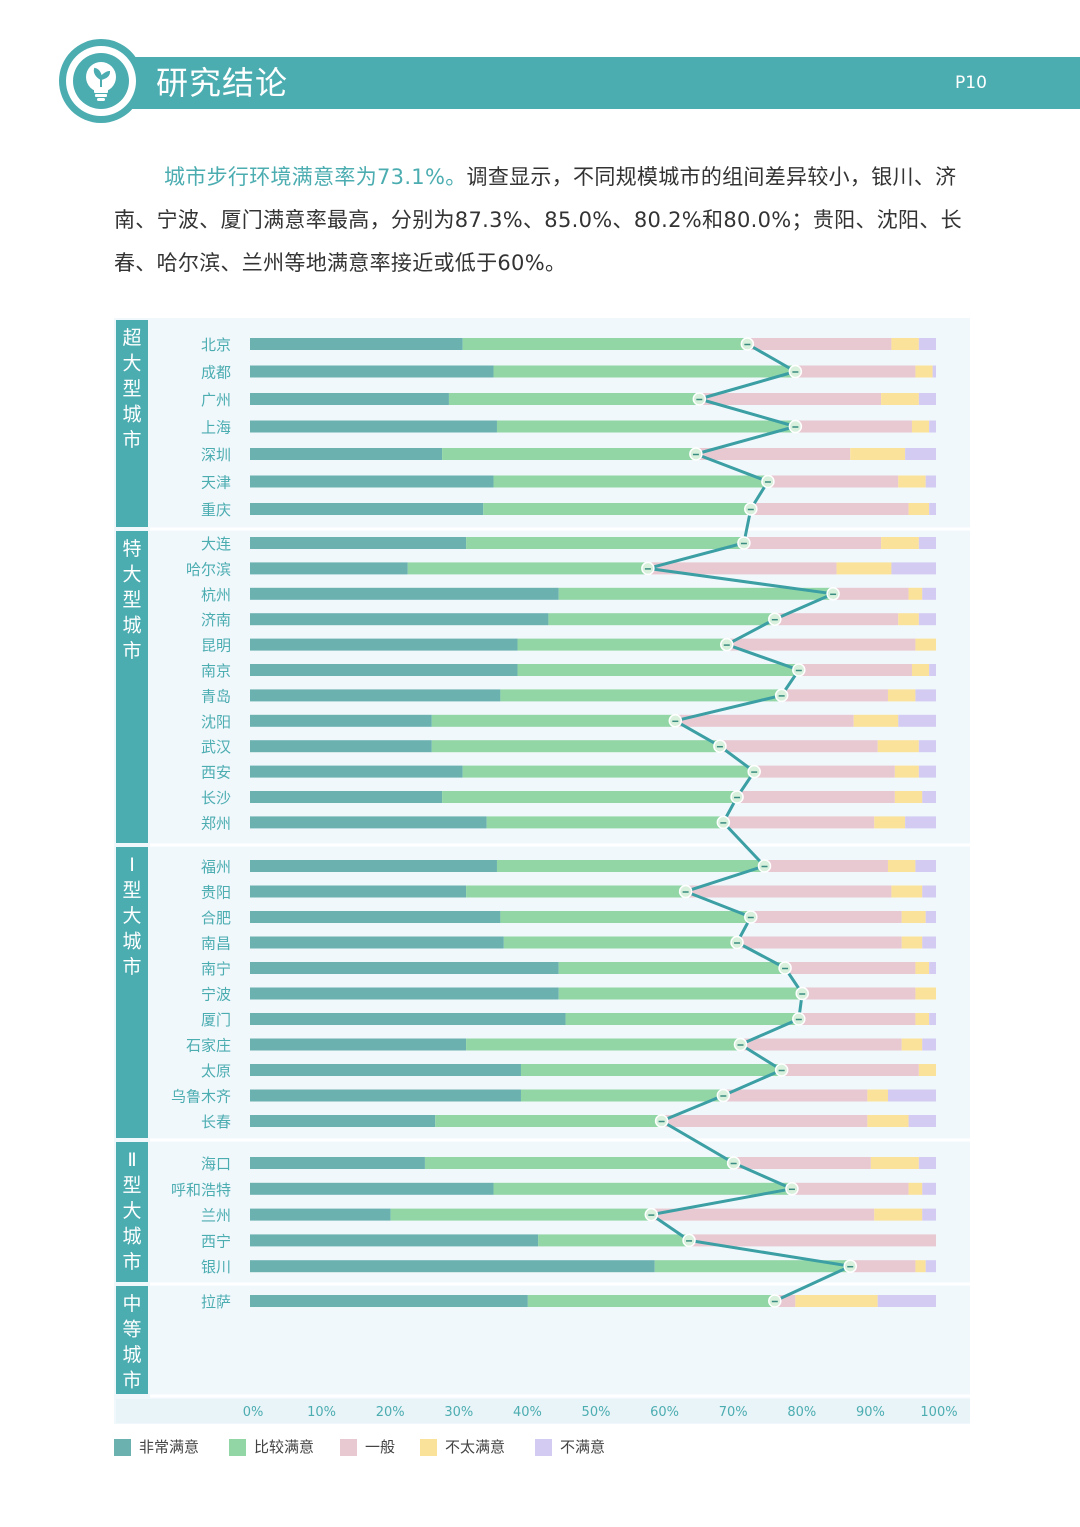 The height and width of the screenshot is (1527, 1080). I want to click on group-label-char: 大, so click(131, 364).